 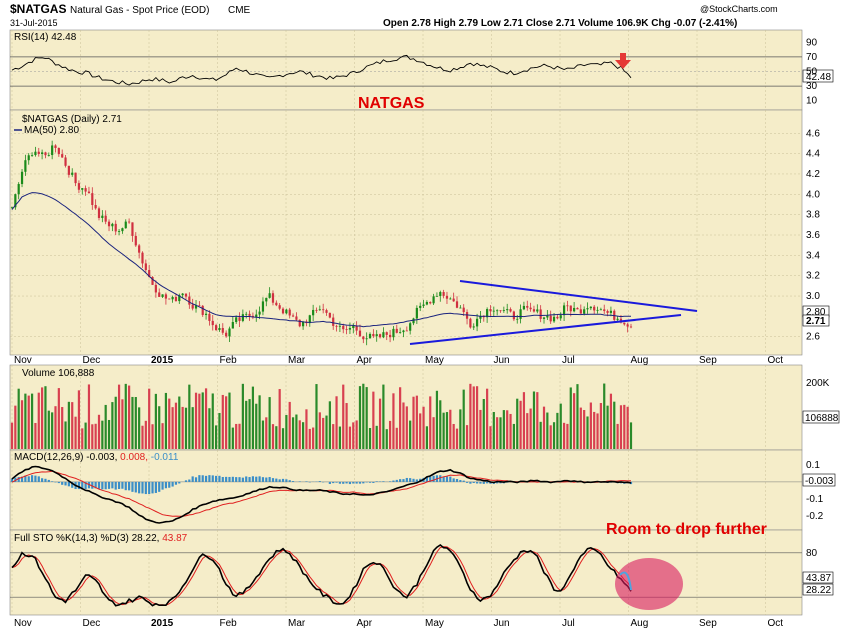 What do you see at coordinates (86, 538) in the screenshot?
I see `sto-legend-main: Full STO %K(14,3) %D(3) 28.22,` at bounding box center [86, 538].